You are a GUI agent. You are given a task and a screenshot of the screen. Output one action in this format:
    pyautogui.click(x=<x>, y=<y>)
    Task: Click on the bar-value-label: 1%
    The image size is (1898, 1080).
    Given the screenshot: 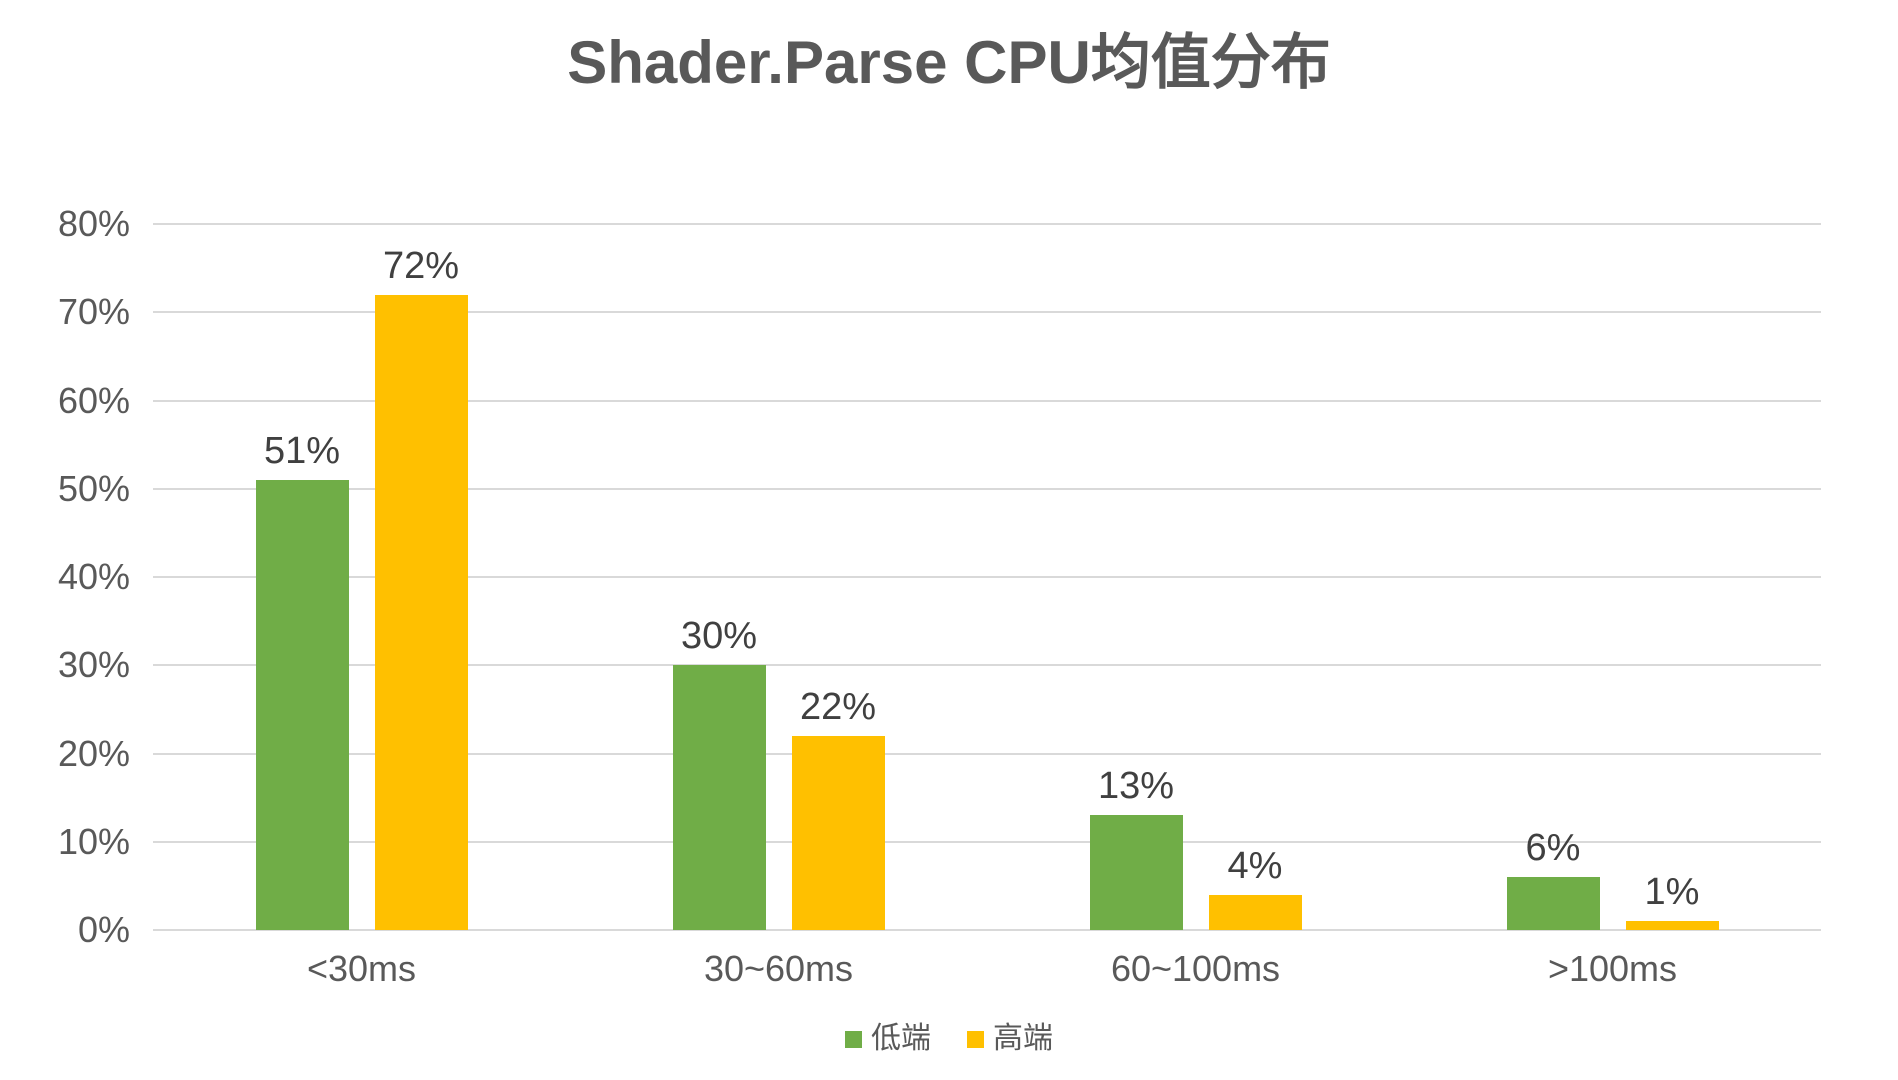 What is the action you would take?
    pyautogui.click(x=1672, y=892)
    